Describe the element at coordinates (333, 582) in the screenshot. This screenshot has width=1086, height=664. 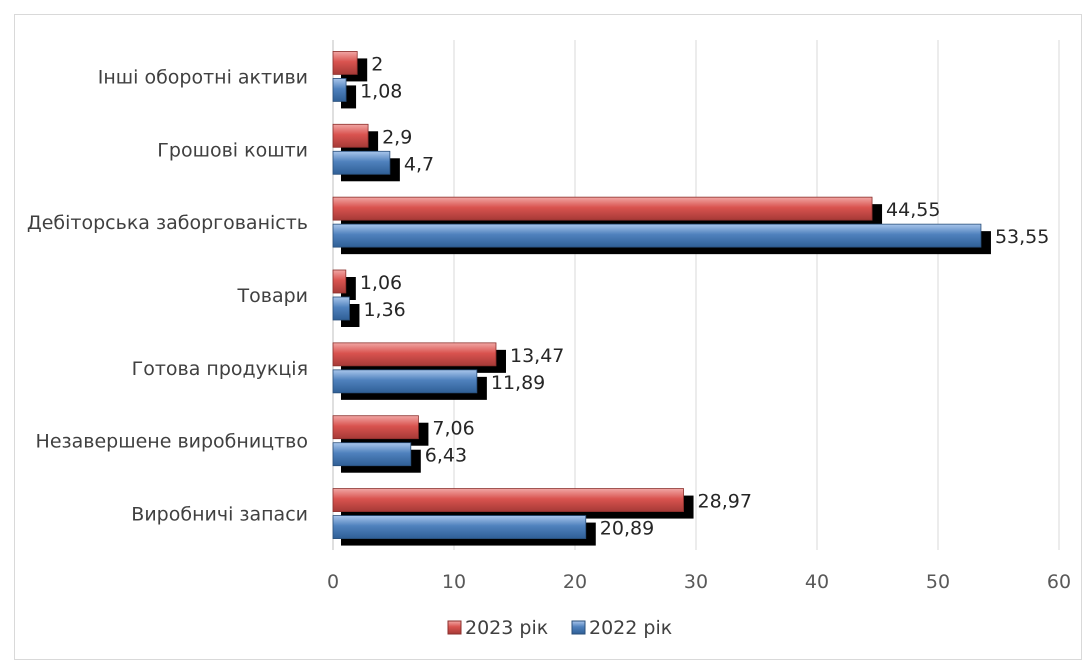
I see `x-tick-label: 0` at that location.